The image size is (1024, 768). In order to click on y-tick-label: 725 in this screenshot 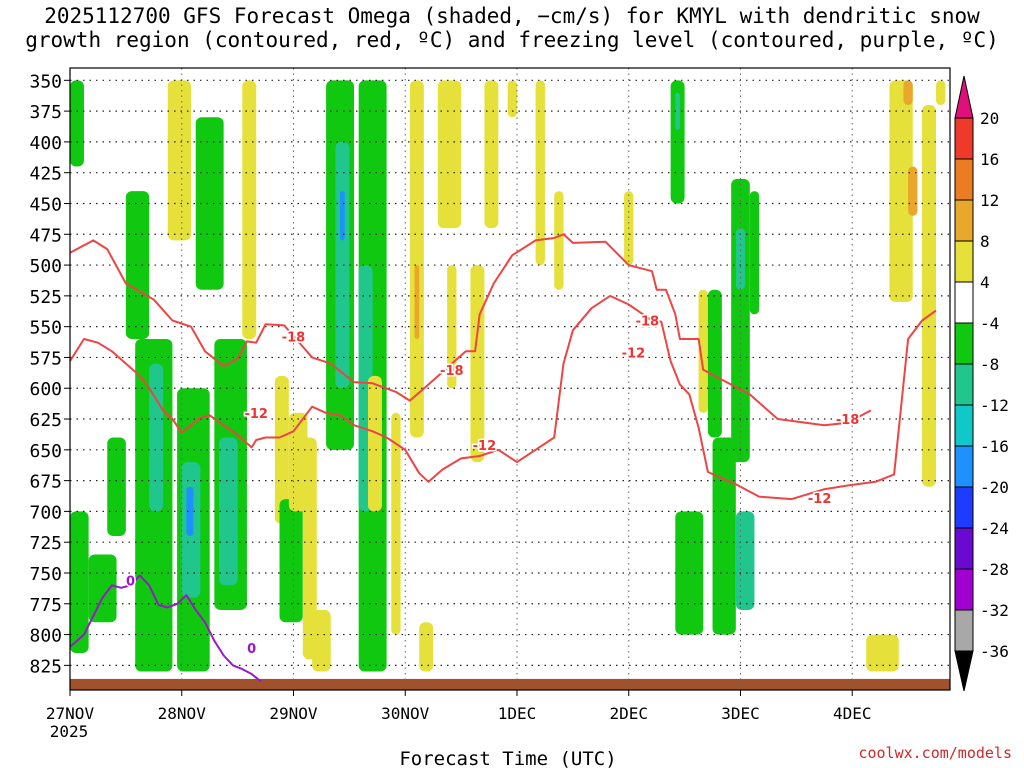, I will do `click(45, 543)`.